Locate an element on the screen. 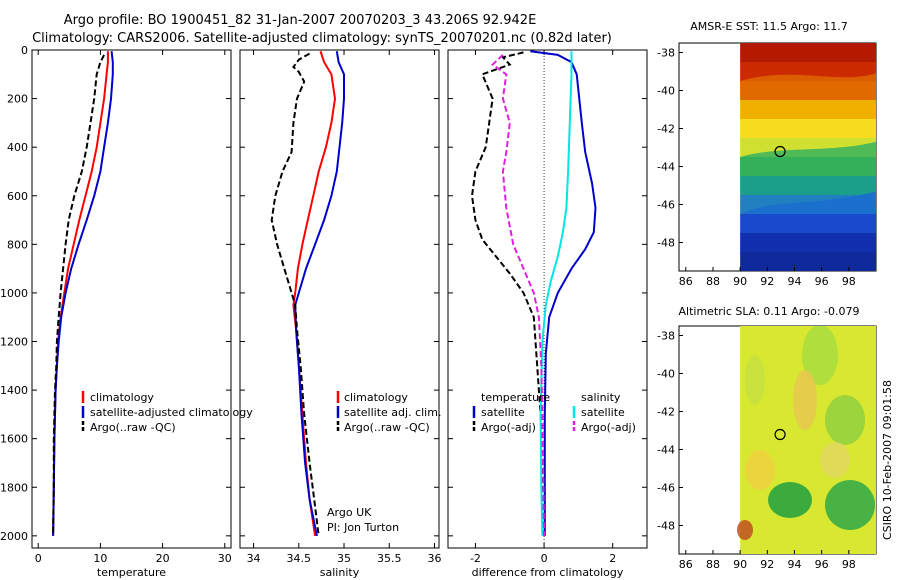 The image size is (900, 580). y-tick-label: 200 is located at coordinates (17, 99).